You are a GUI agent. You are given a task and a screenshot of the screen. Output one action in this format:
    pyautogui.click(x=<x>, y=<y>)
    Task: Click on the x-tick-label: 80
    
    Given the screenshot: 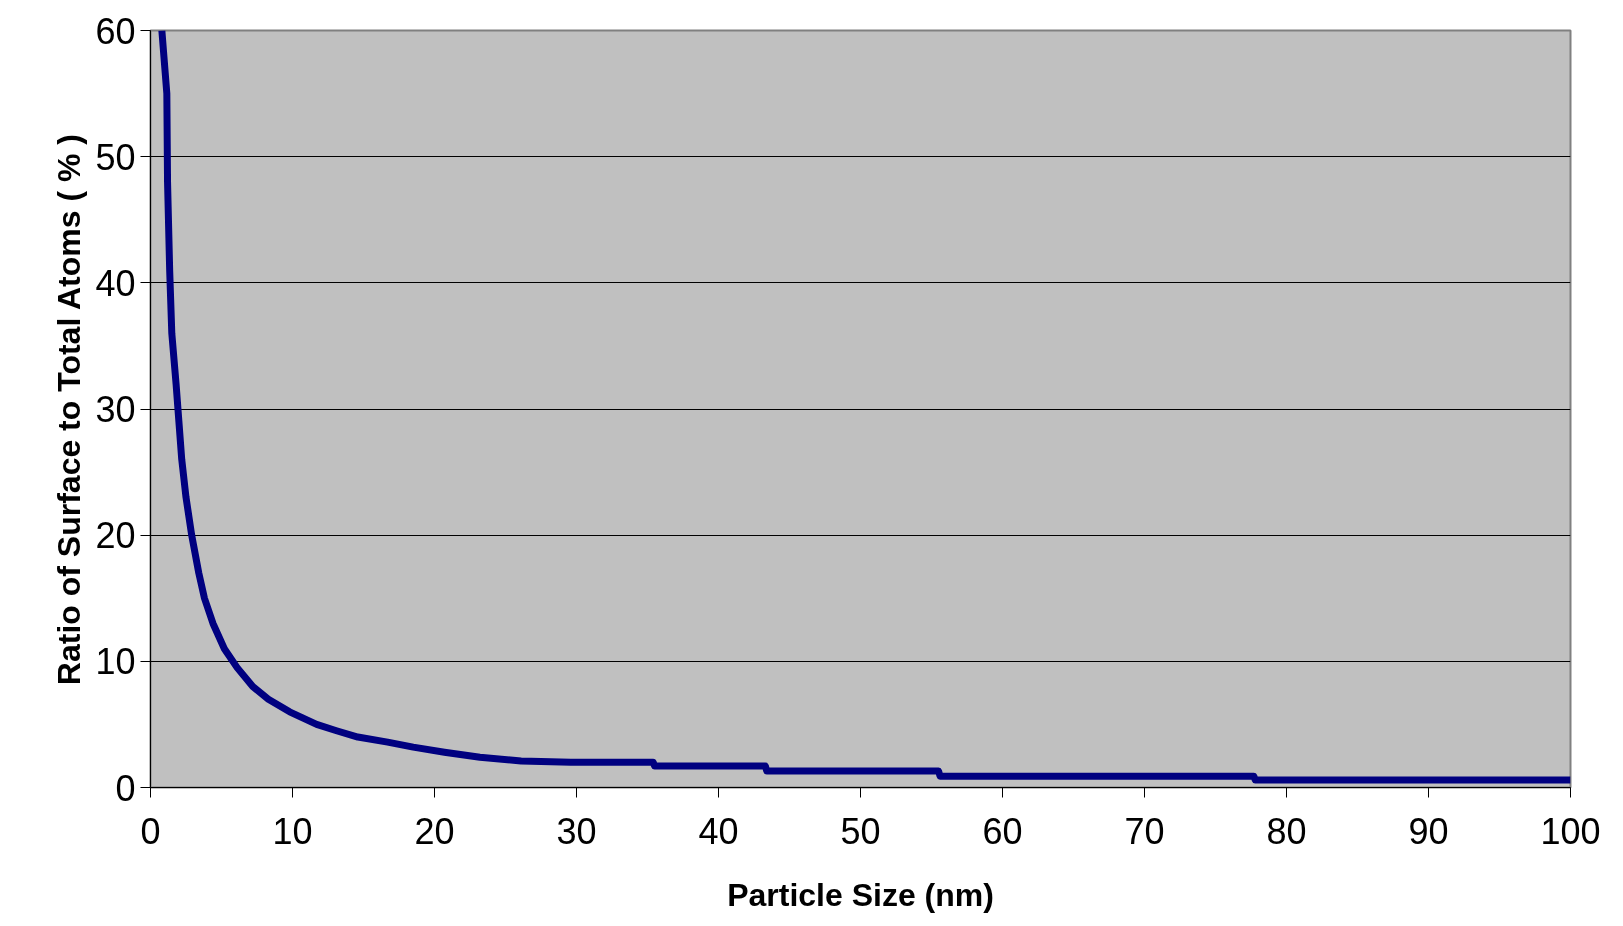 What is the action you would take?
    pyautogui.click(x=1286, y=831)
    